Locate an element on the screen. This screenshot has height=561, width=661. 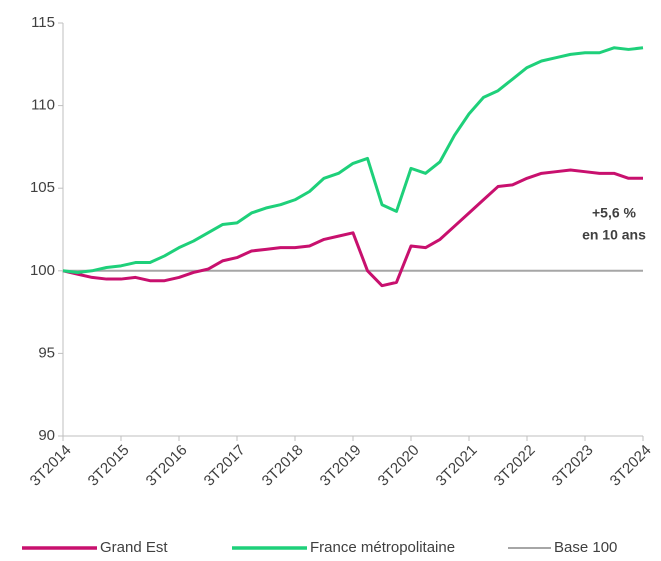
x-tick-label: 3T2021 is located at coordinates (457, 466).